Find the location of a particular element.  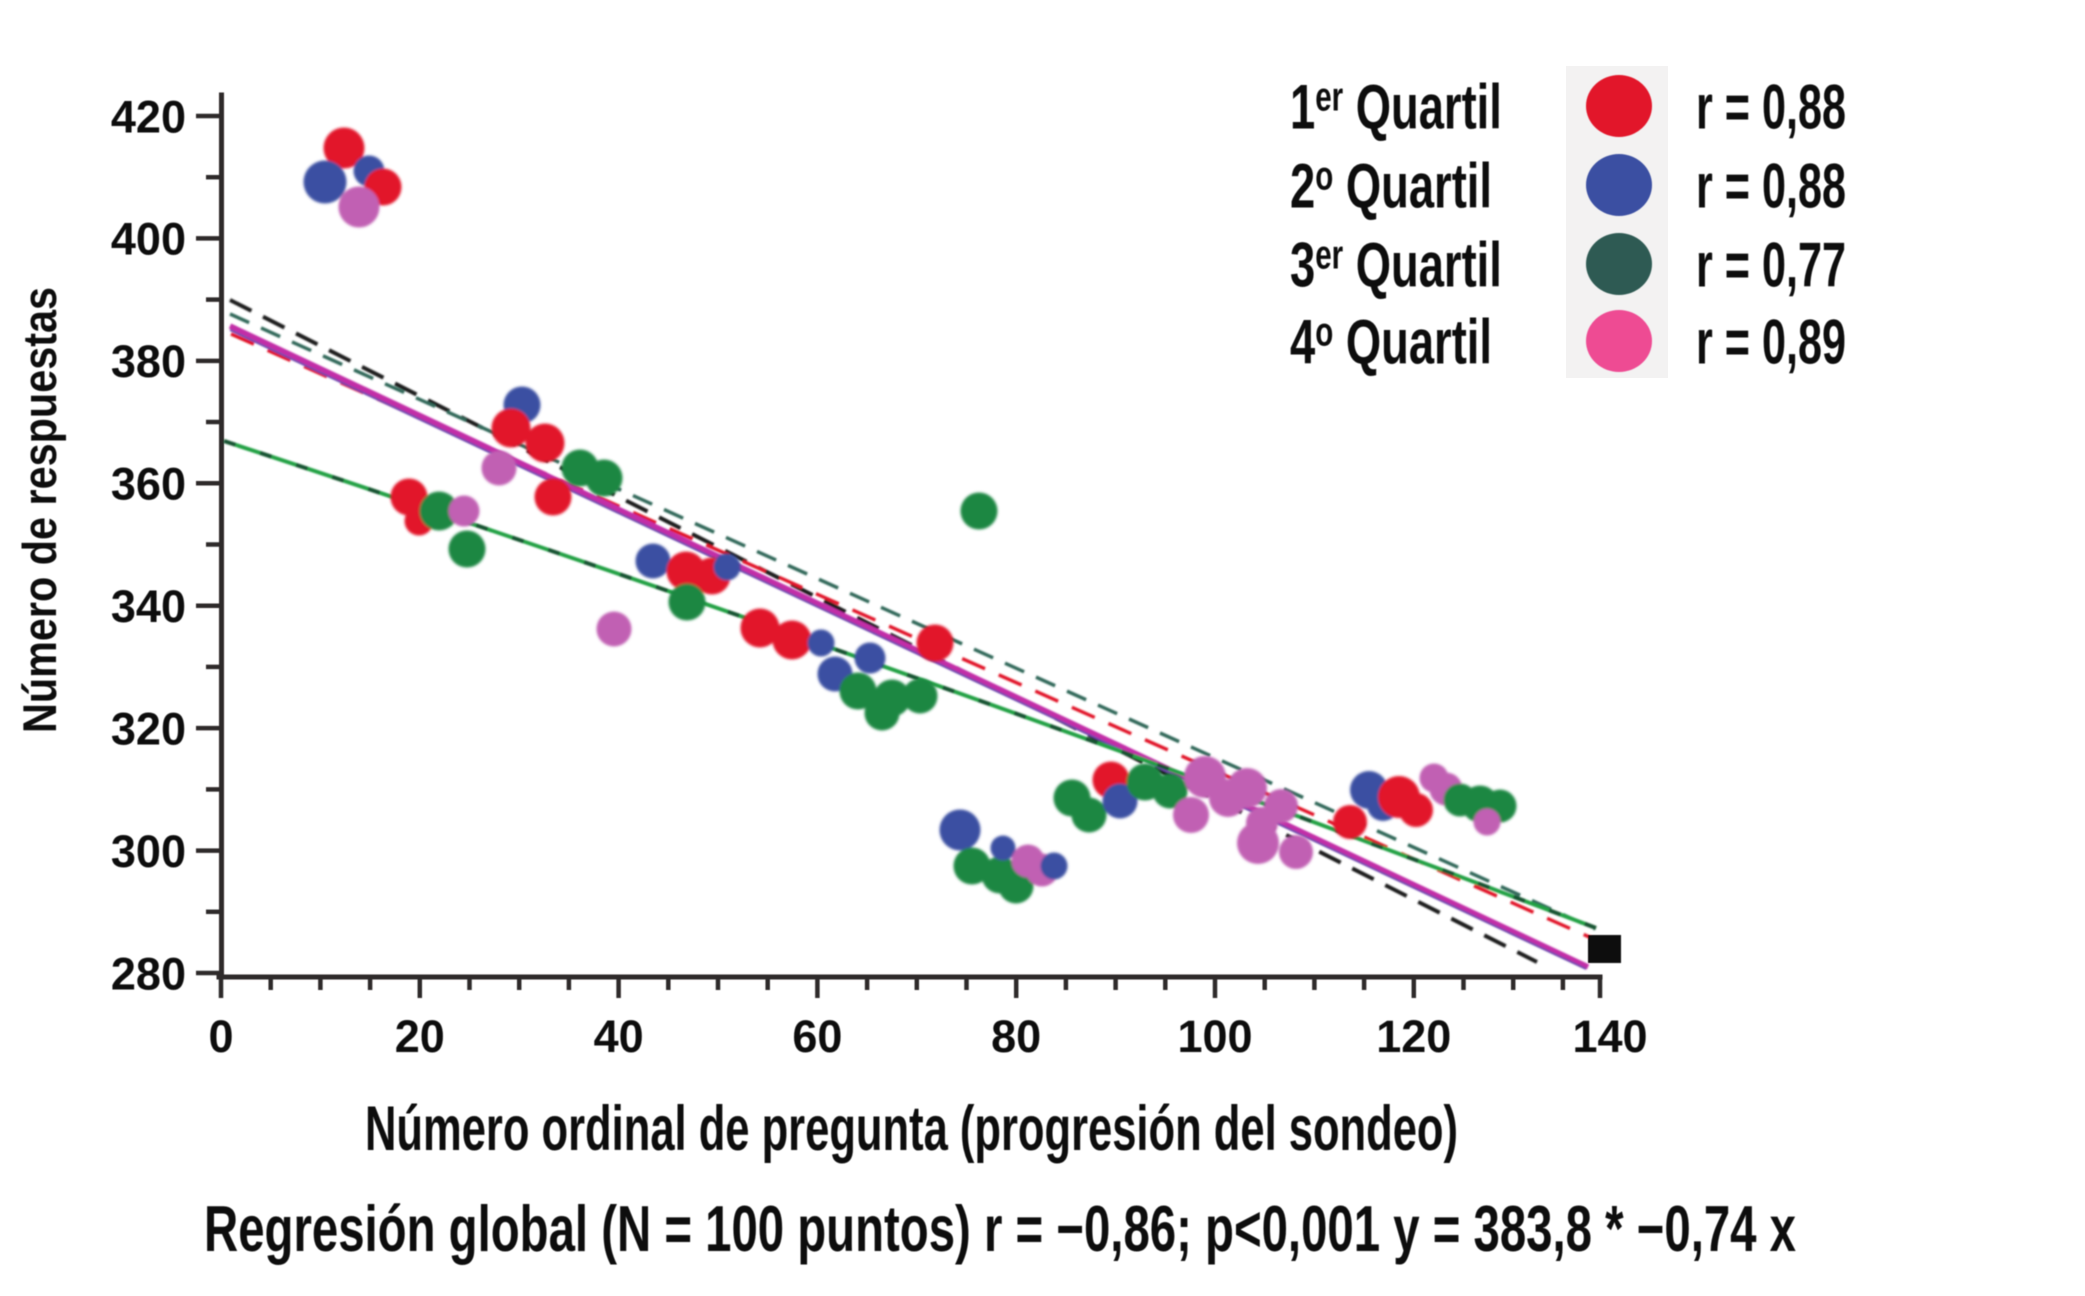

svg-text: 340 is located at coordinates (148, 606).